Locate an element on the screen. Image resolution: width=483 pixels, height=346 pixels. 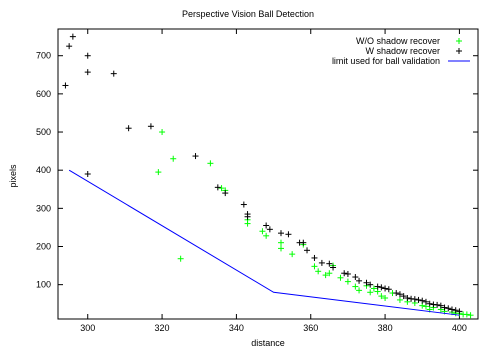
y-tick-label: 100 is located at coordinates (43, 285).